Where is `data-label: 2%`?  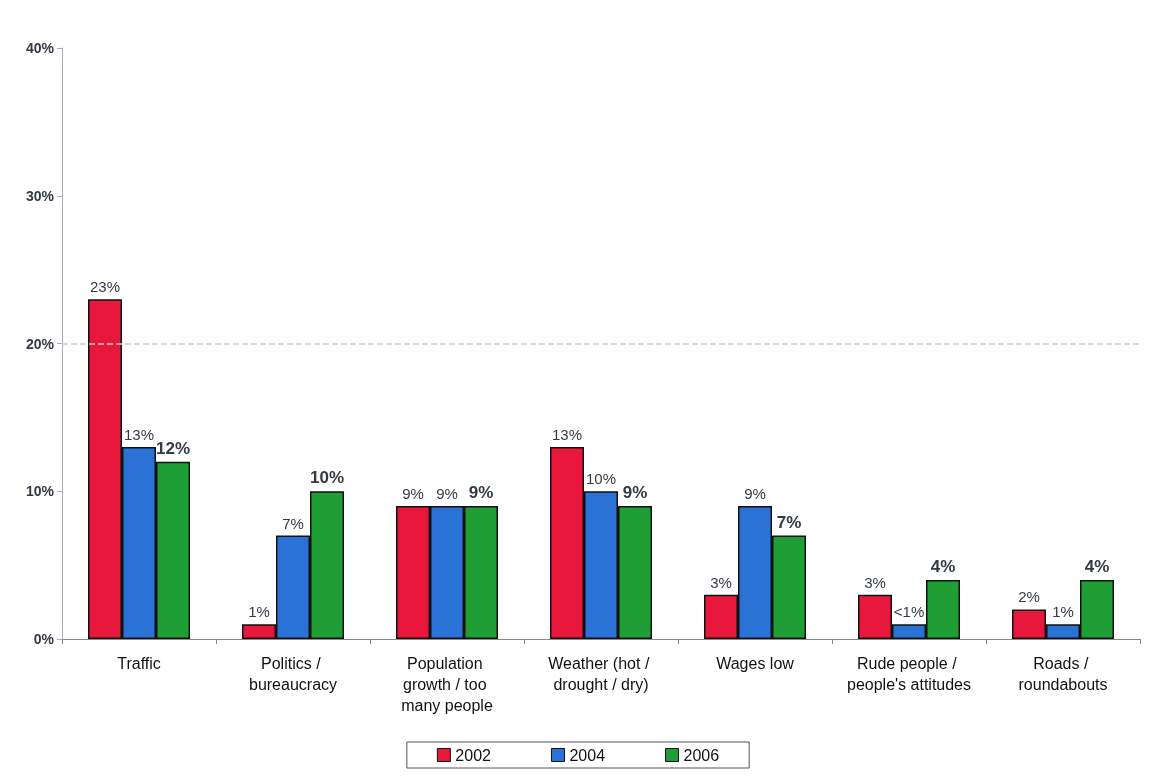 data-label: 2% is located at coordinates (1029, 597).